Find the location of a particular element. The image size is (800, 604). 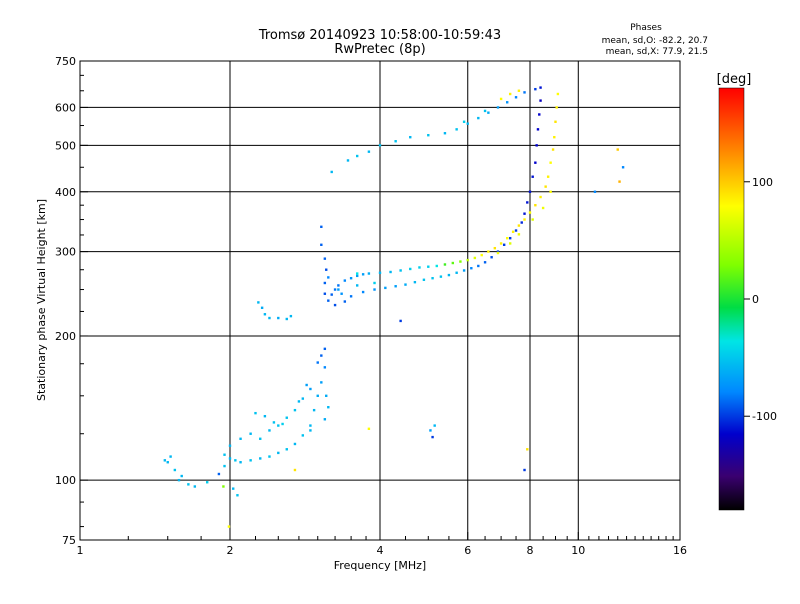

colorbar-tick-label: 0 is located at coordinates (755, 299).